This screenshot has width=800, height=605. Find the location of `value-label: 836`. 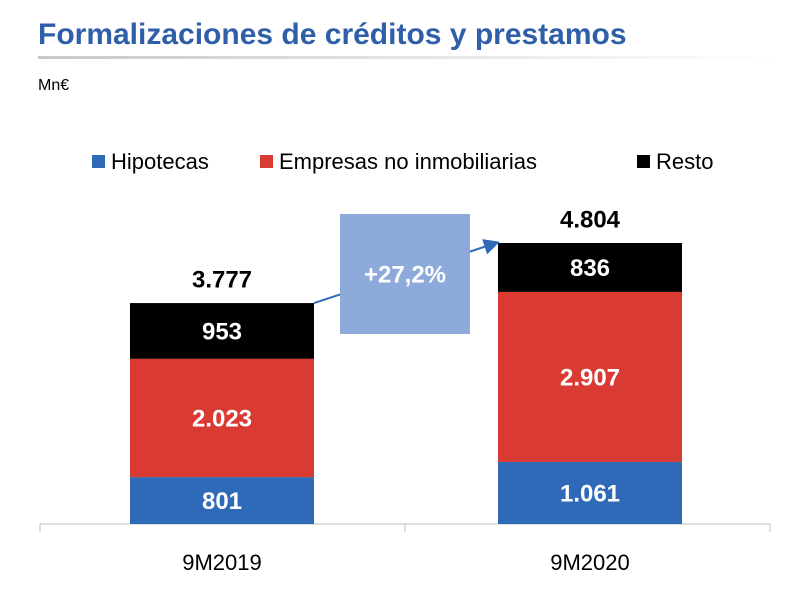

value-label: 836 is located at coordinates (590, 268).